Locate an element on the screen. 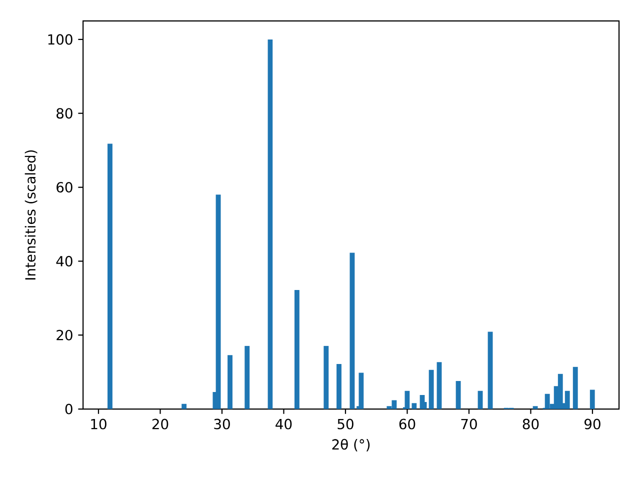 This screenshot has height=480, width=640. x-tick-label: 80 is located at coordinates (530, 424).